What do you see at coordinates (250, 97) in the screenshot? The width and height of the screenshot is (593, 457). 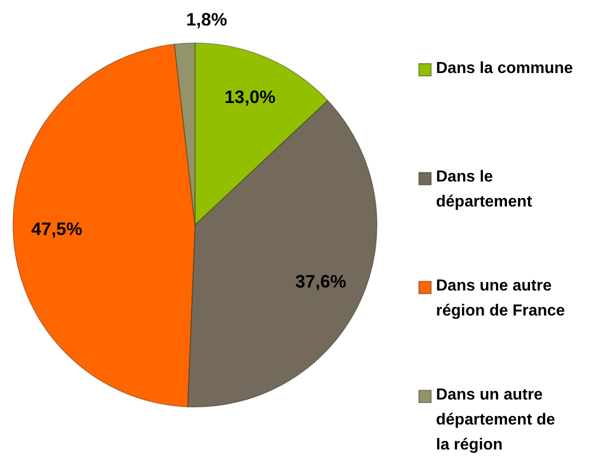 I see `data-label: 13,0%` at bounding box center [250, 97].